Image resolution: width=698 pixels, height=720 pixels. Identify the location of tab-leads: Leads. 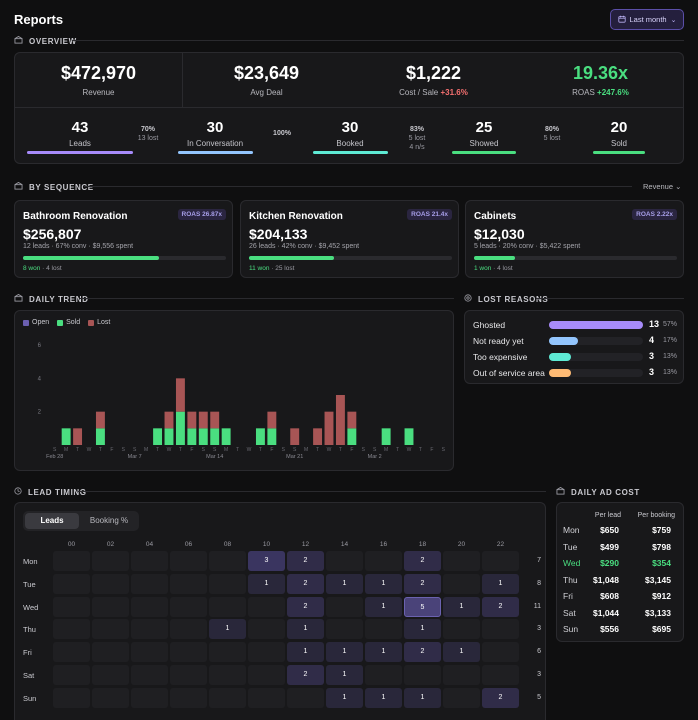
(52, 521).